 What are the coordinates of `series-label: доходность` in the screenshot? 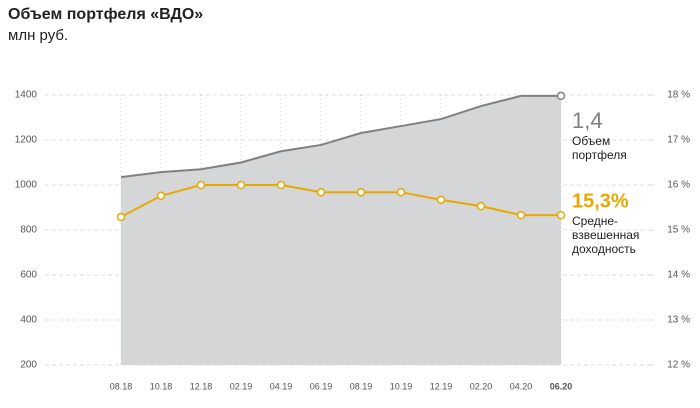 It's located at (604, 249).